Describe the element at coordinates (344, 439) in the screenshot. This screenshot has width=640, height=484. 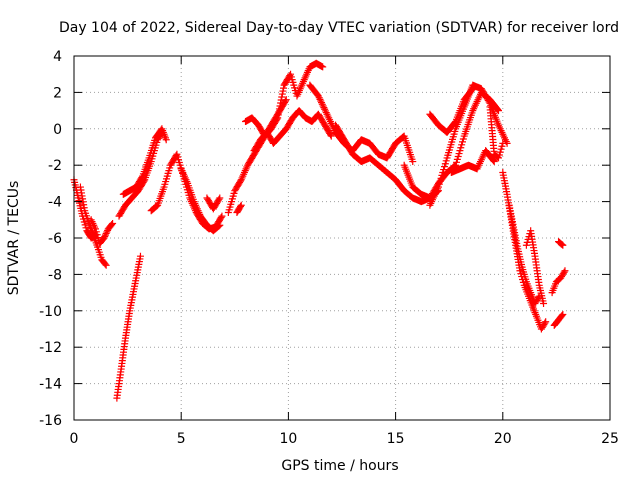
I see `x-tick-labels: 0 5 10 15 20 25` at that location.